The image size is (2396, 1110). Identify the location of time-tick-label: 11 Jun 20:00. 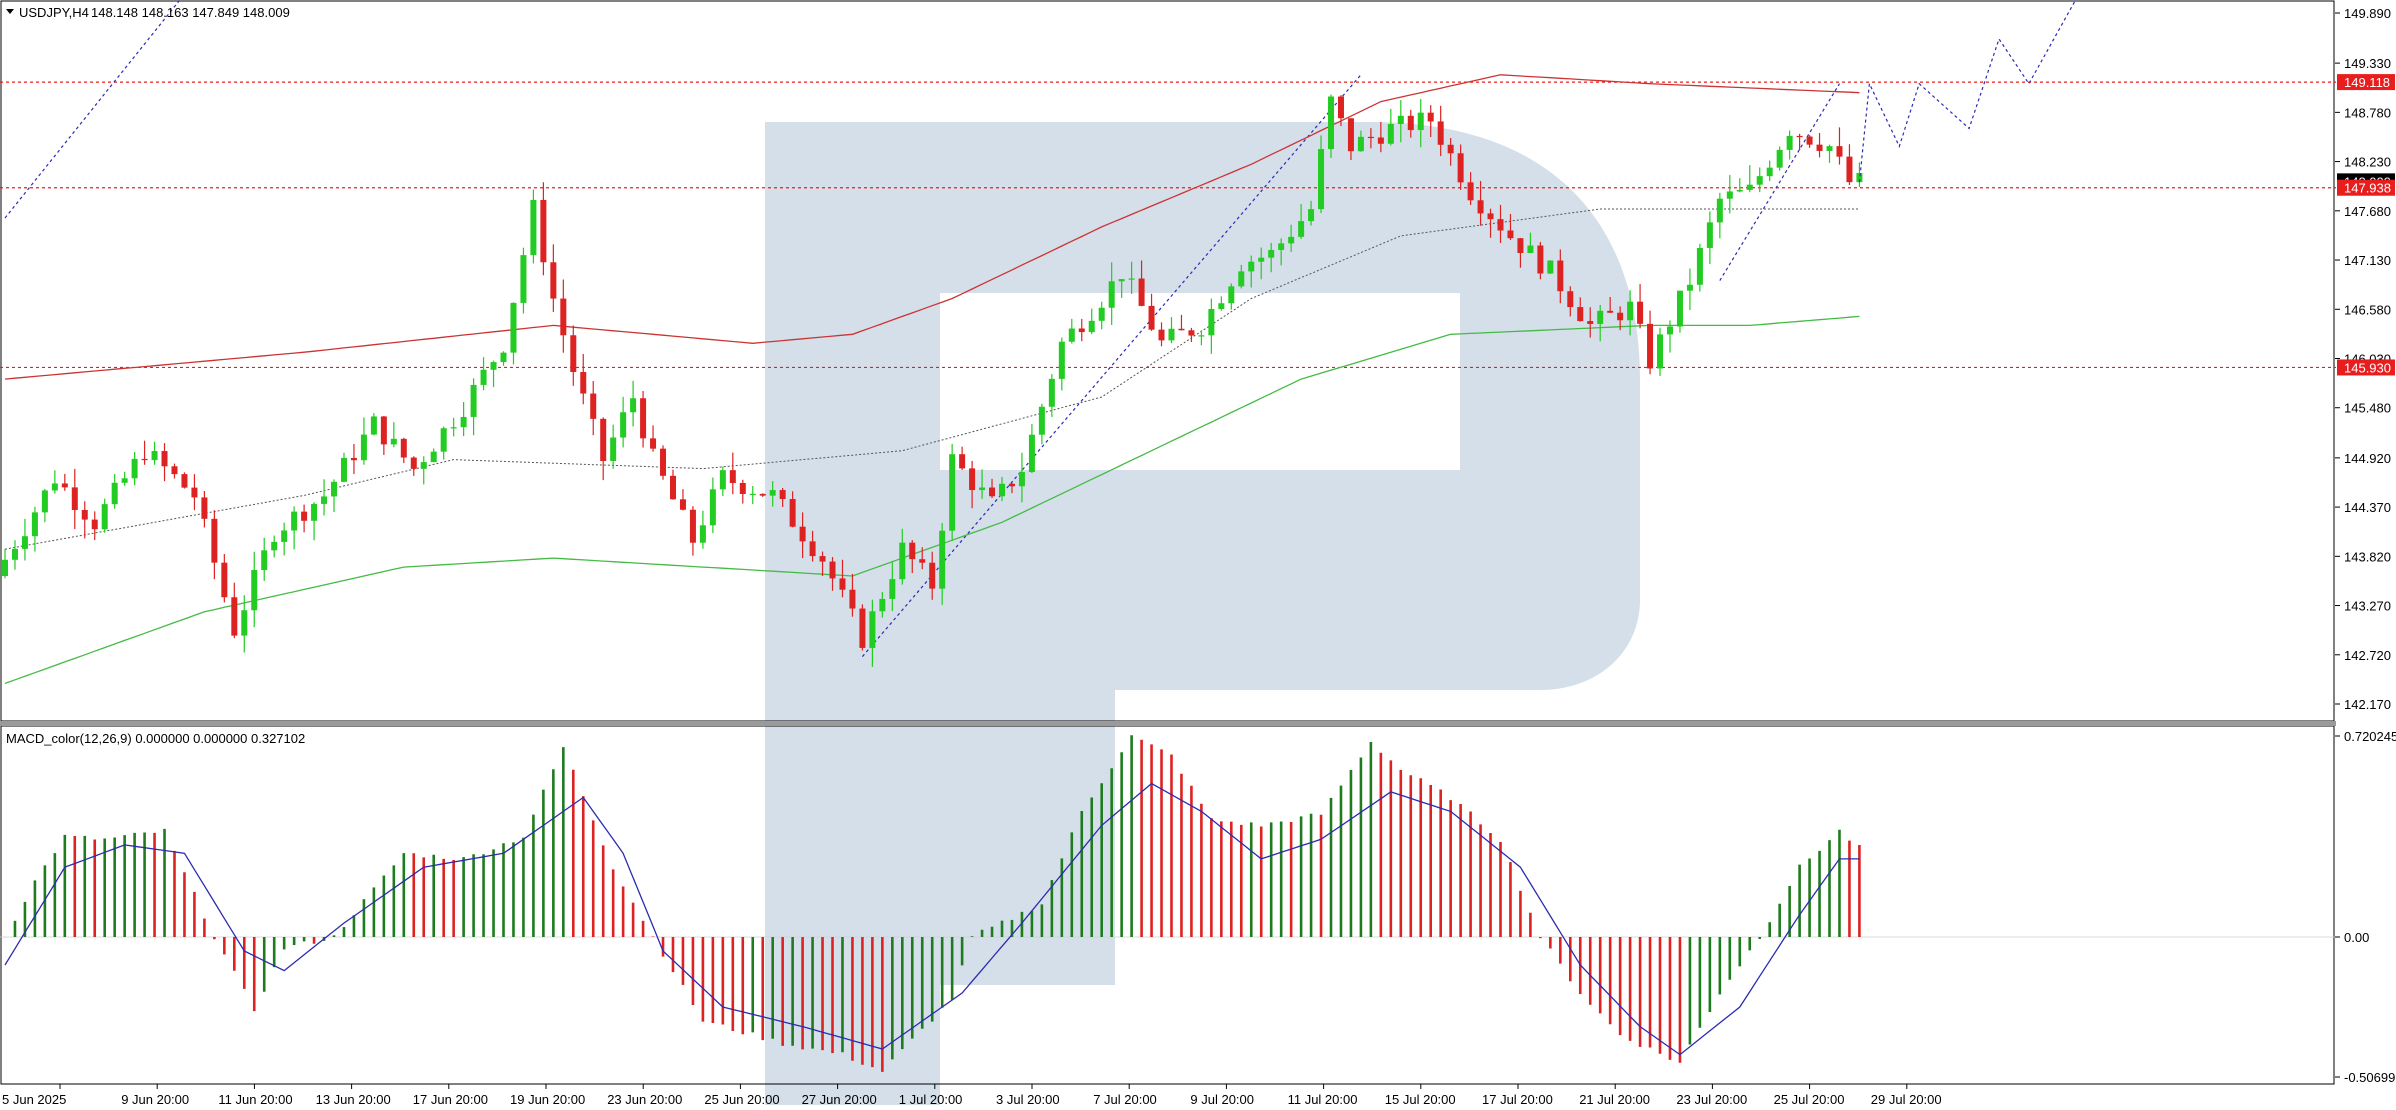
(255, 1099).